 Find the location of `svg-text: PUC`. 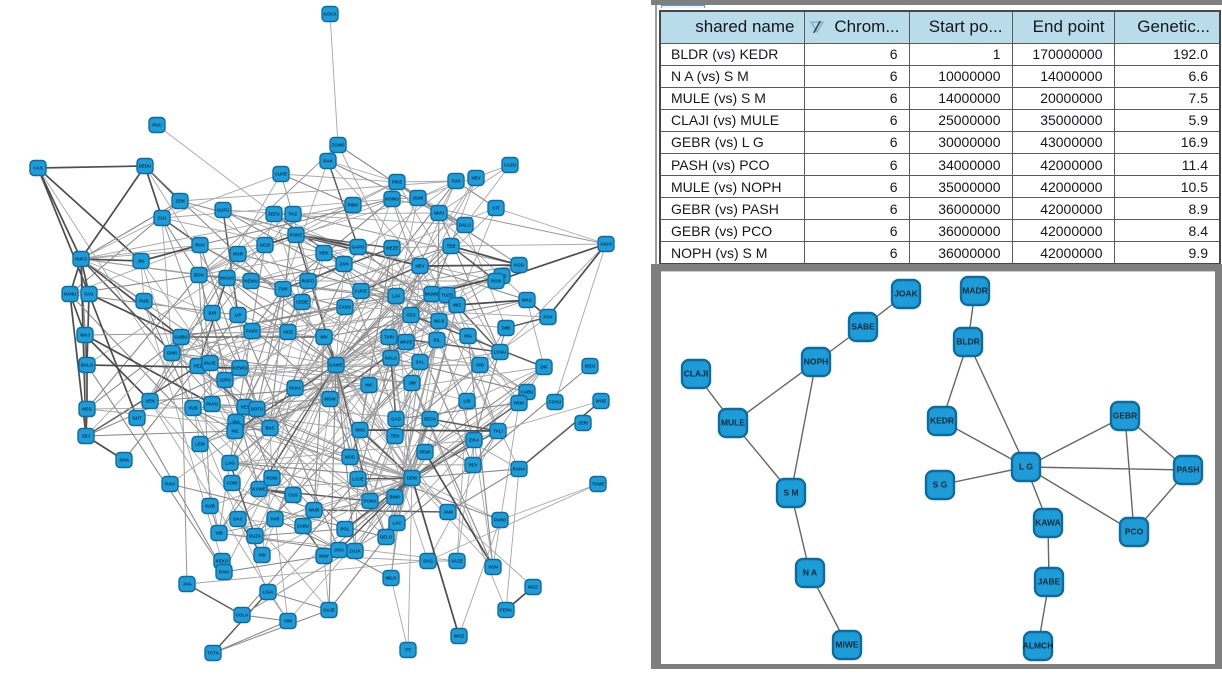

svg-text: PUC is located at coordinates (157, 125).